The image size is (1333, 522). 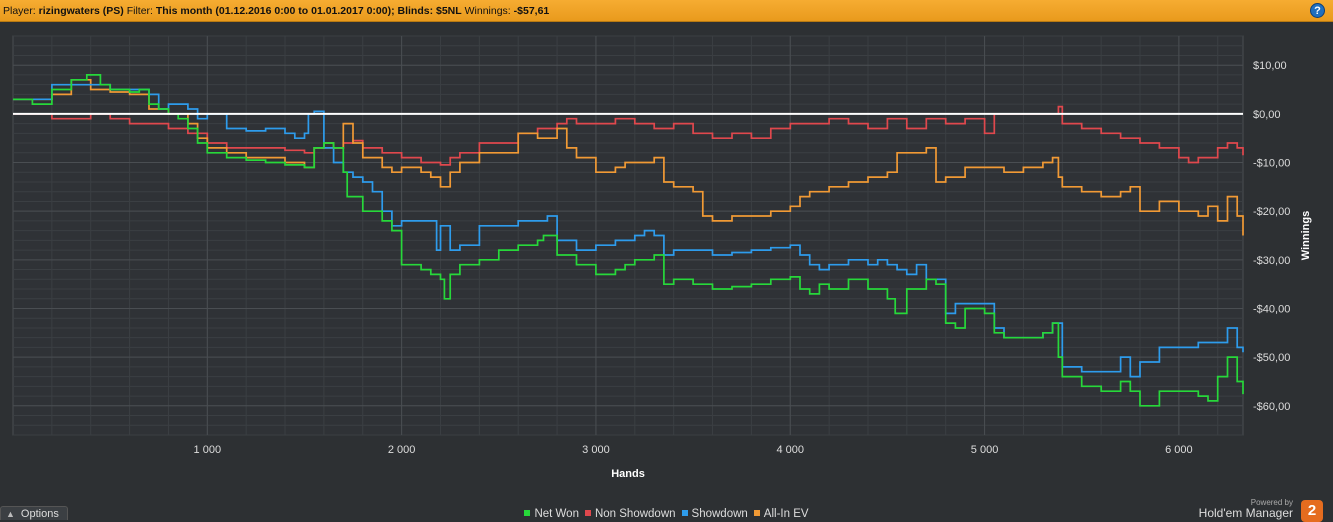 I want to click on y-tick-label: -$10,00, so click(x=1271, y=164).